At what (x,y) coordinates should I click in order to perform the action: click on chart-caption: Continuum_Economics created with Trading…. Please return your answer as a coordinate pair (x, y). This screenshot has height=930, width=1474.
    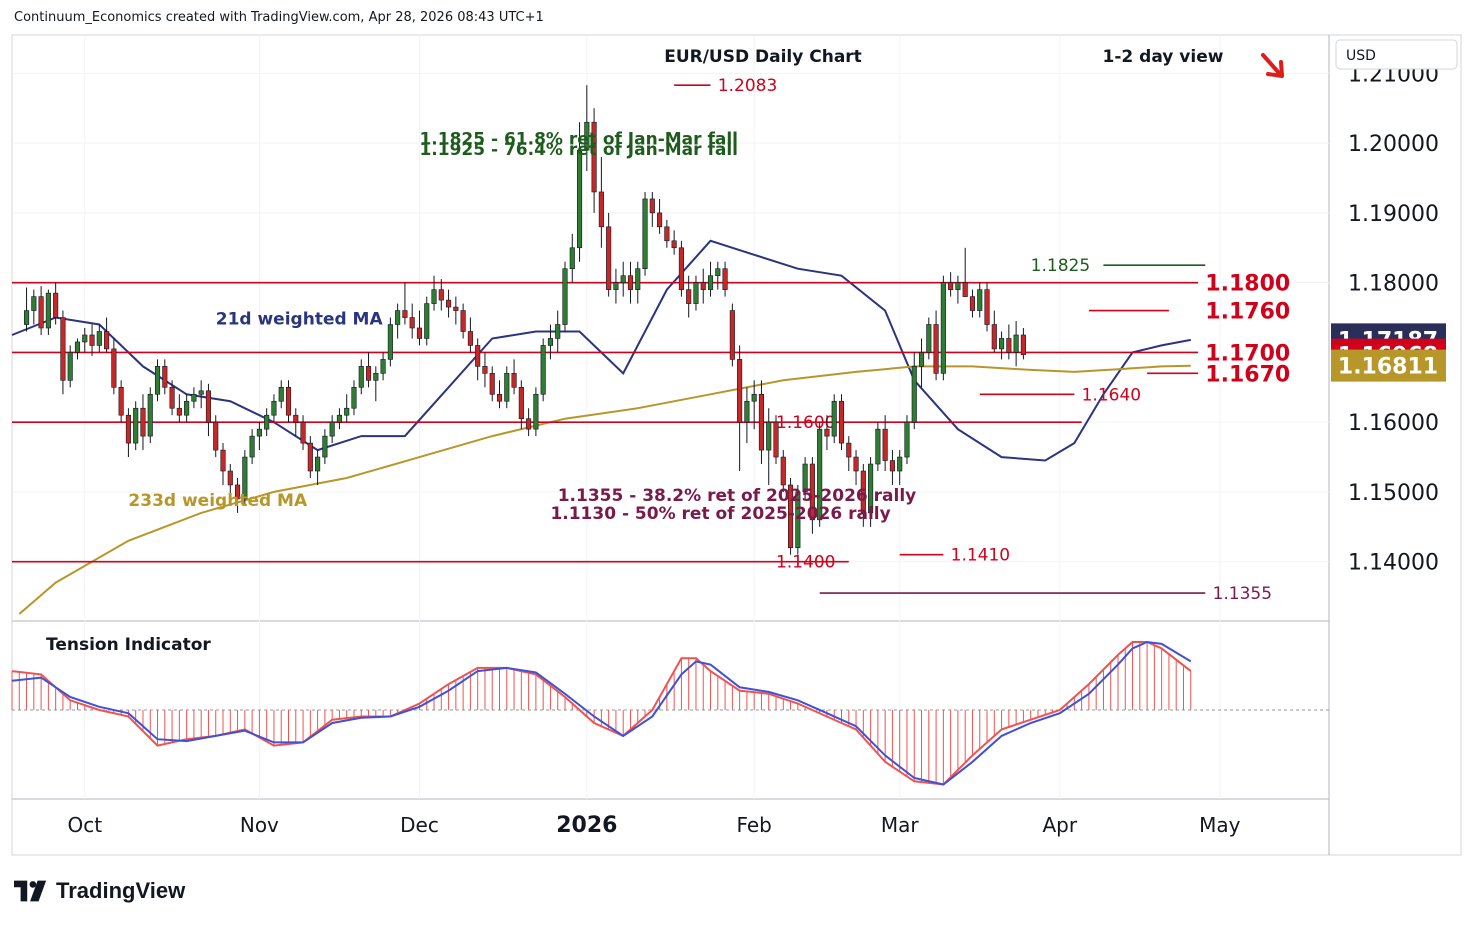
    Looking at the image, I should click on (279, 17).